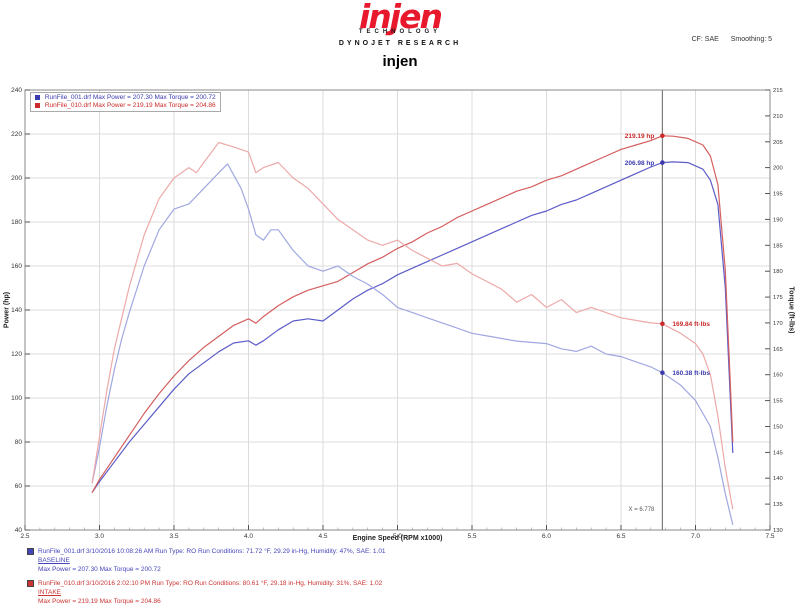 Image resolution: width=800 pixels, height=614 pixels. Describe the element at coordinates (49, 592) in the screenshot. I see `intake-run-label: INTAKE` at that location.